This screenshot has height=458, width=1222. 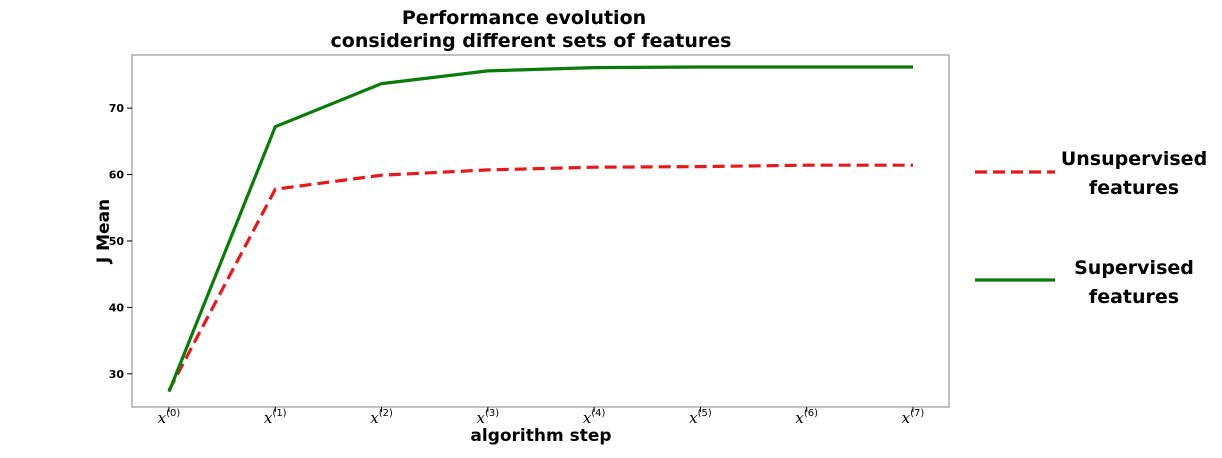 I want to click on x-axis-label: algorithm step, so click(x=540, y=436).